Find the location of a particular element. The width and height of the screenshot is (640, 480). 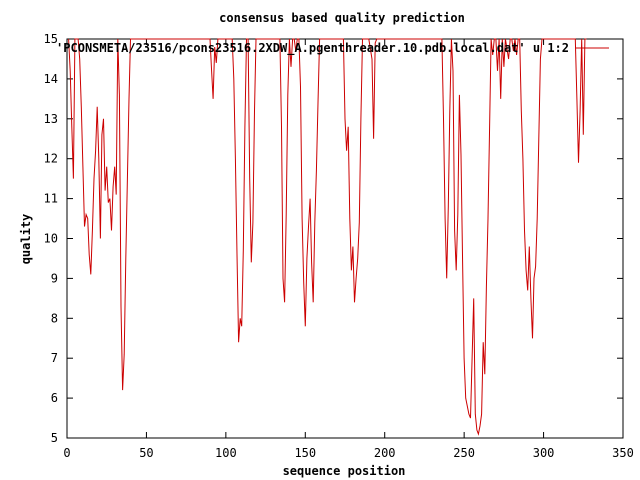

y-tick-label: 13 is located at coordinates (51, 119).